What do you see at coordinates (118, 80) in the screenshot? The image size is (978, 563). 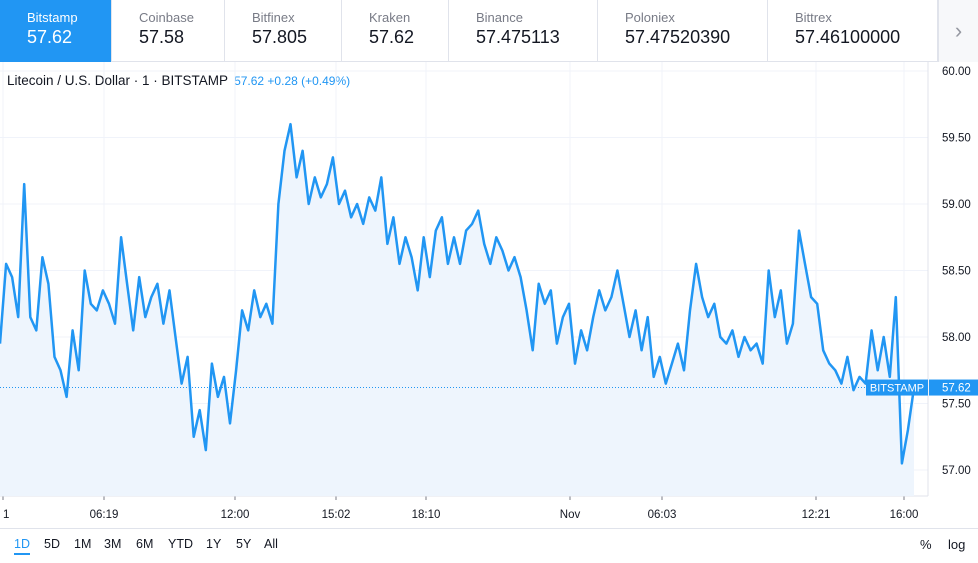 I see `legend-title: Litecoin / U.S. Dollar · 1 · BITSTAMP` at bounding box center [118, 80].